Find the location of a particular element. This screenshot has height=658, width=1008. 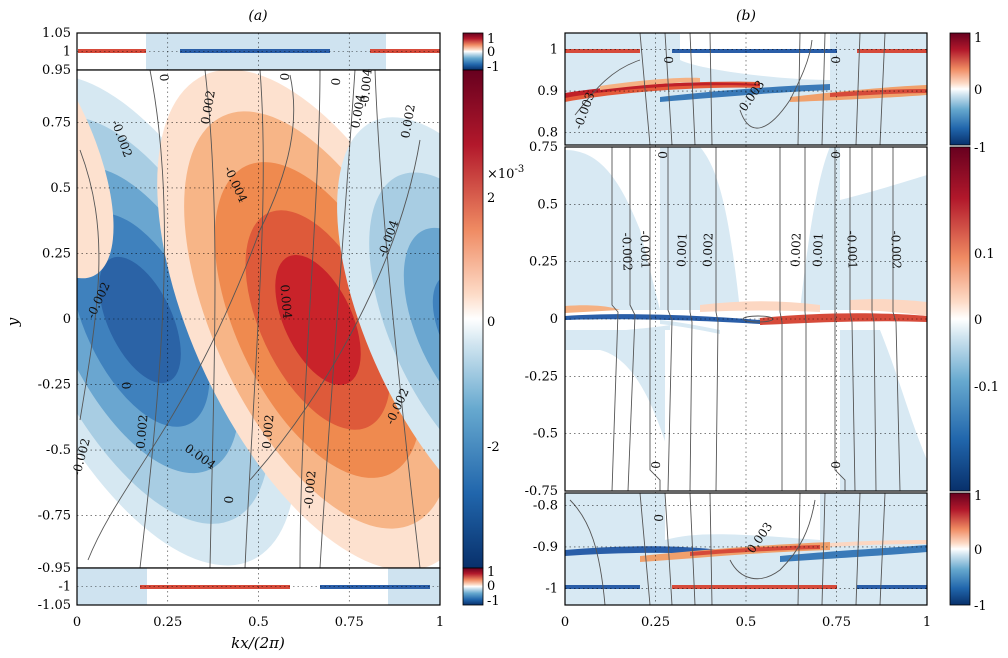

colorbar-b-bottom-tick-1: 0 is located at coordinates (978, 550).